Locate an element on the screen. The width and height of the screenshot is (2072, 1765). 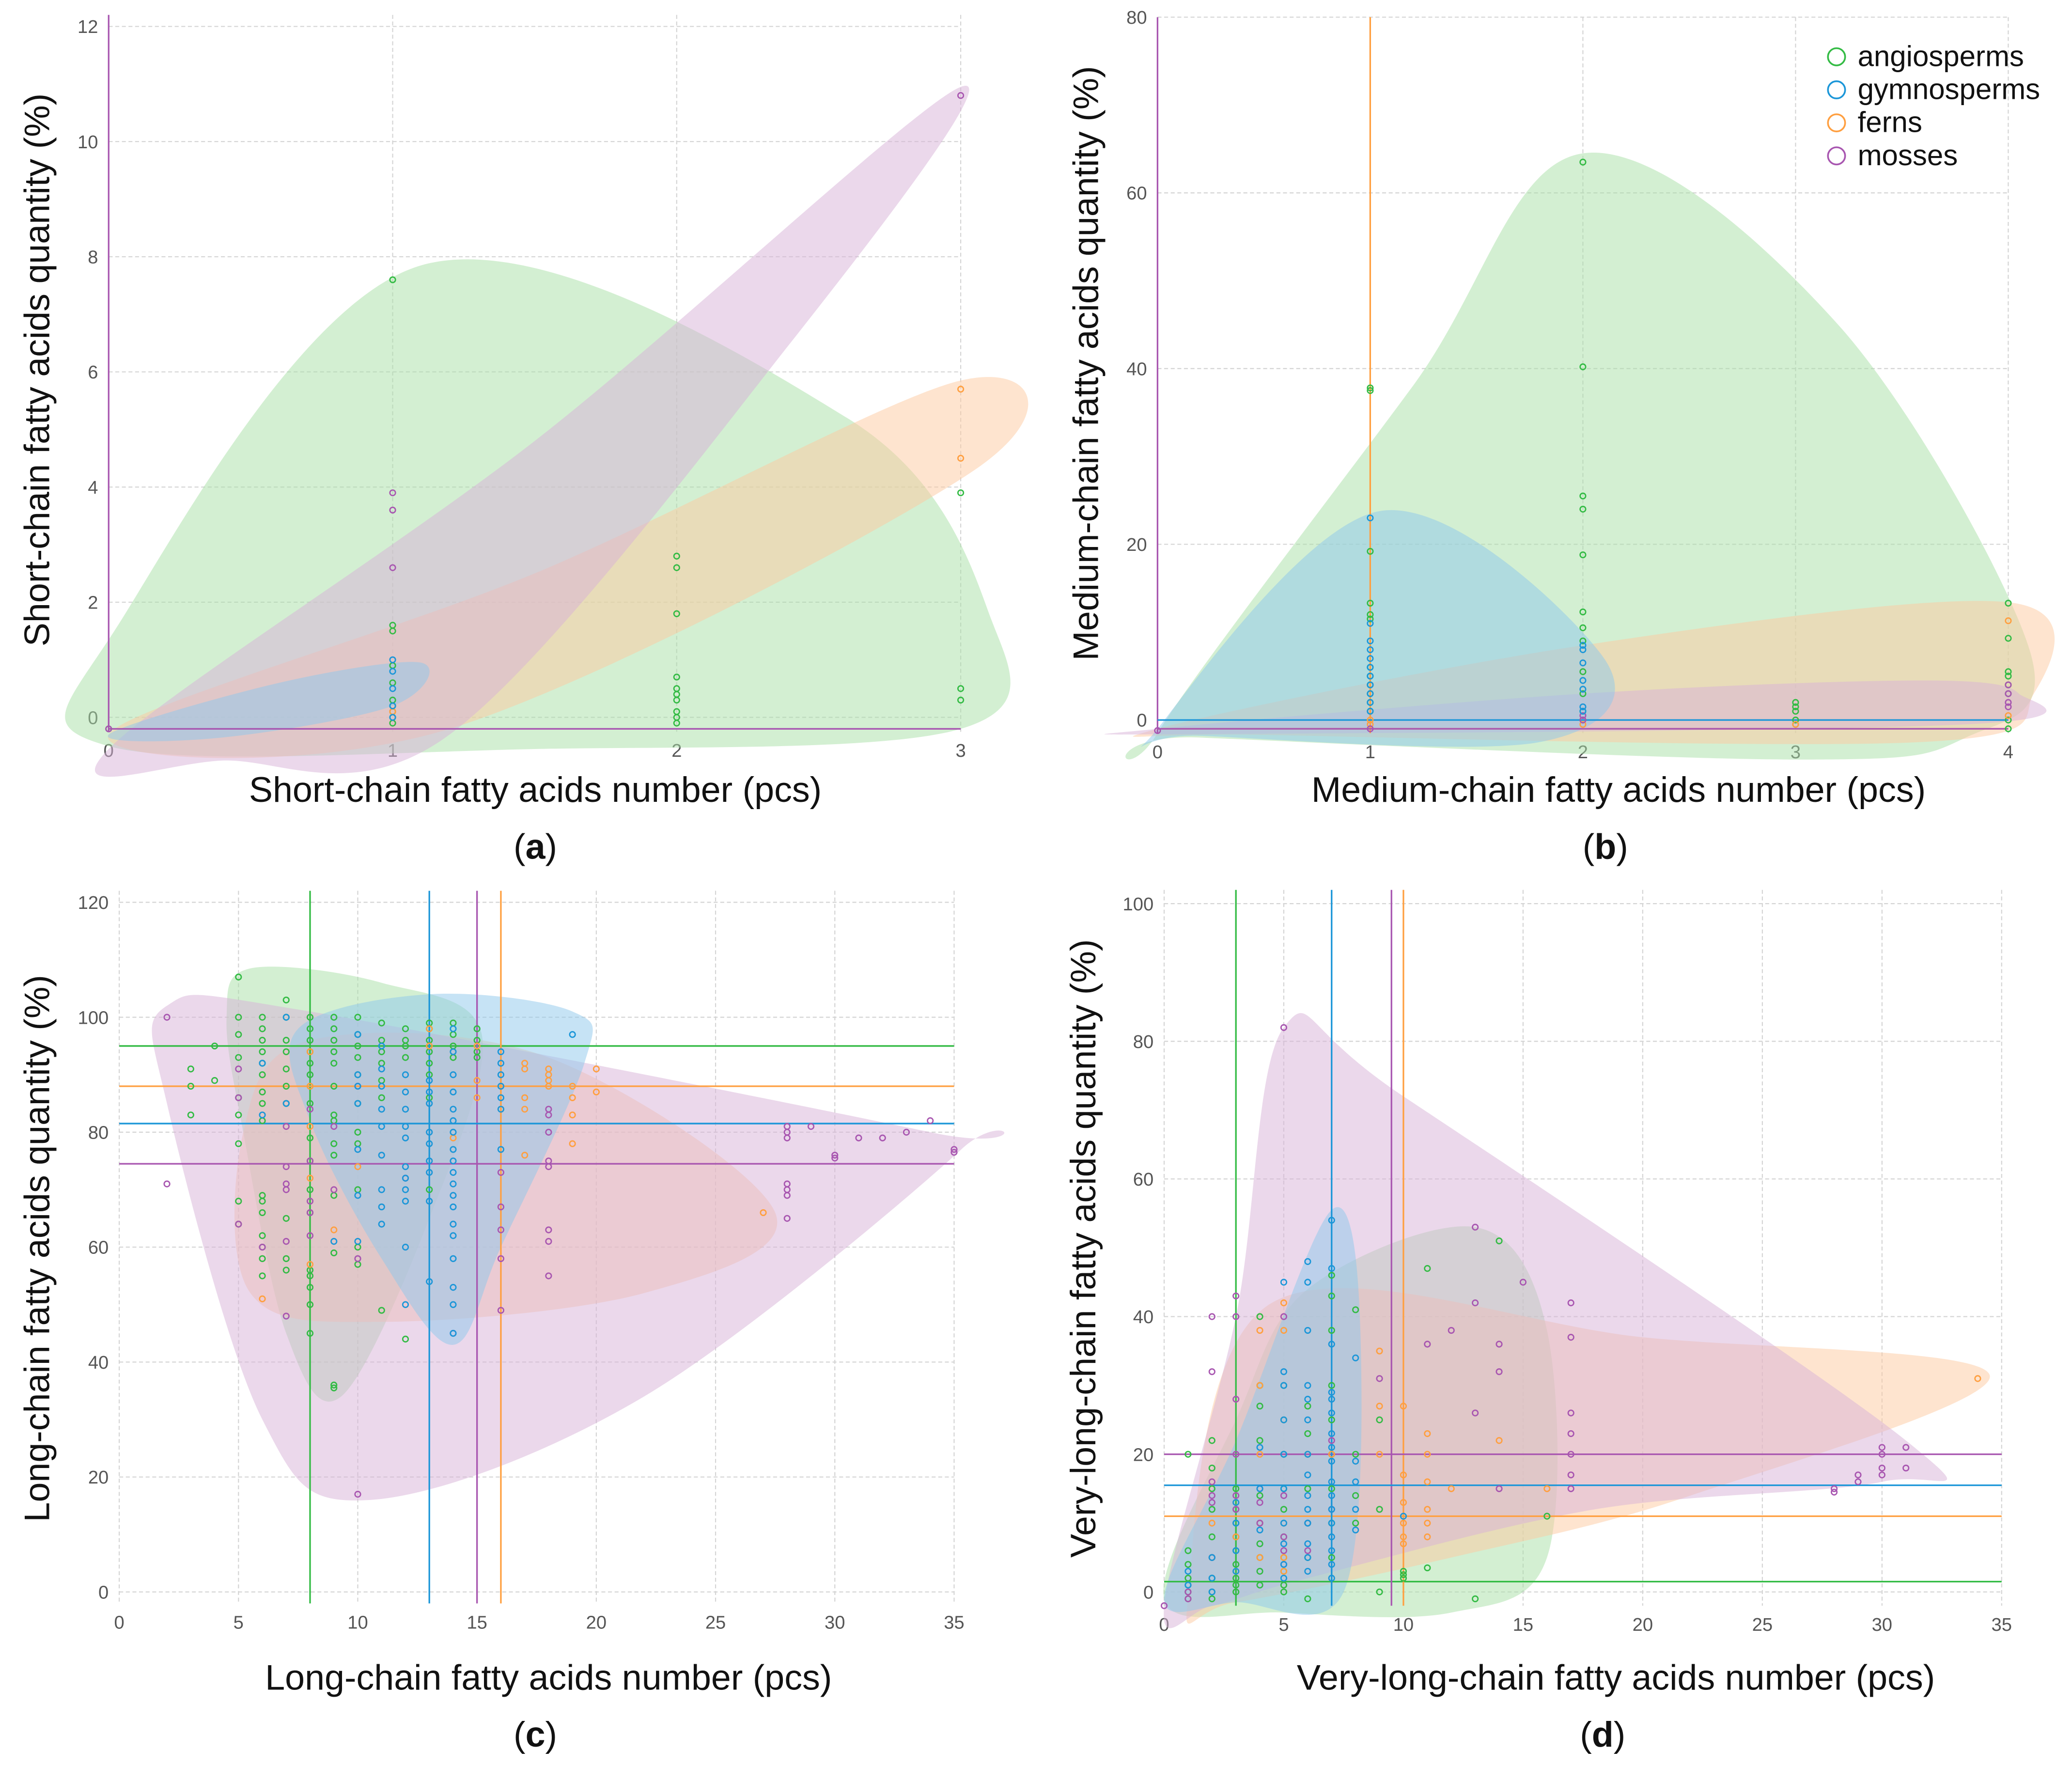
x-axis-label: Medium-chain fatty acids number (pcs) is located at coordinates (1618, 789).